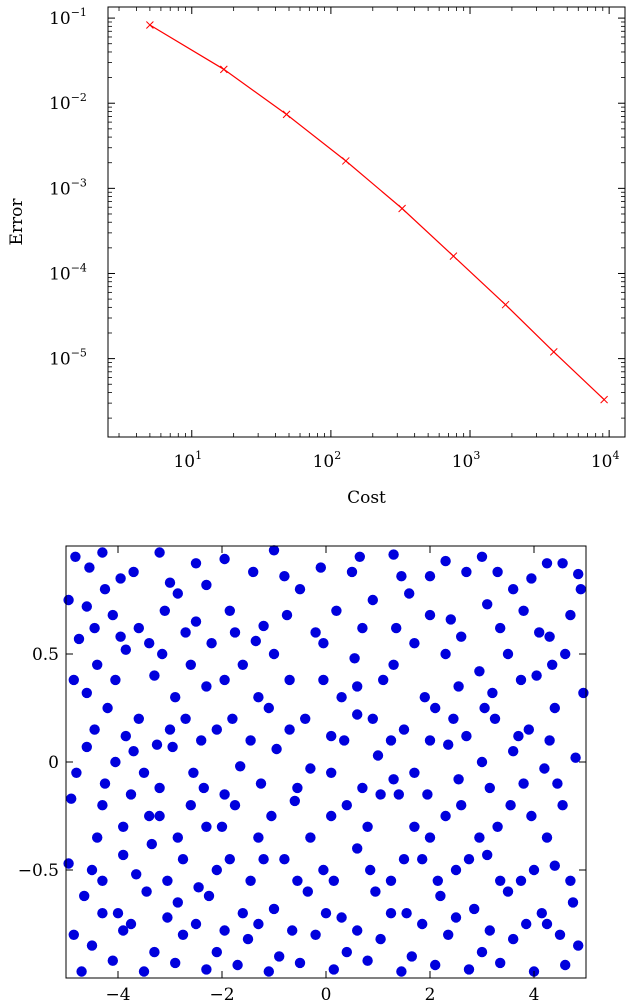  Describe the element at coordinates (534, 995) in the screenshot. I see `scatter-x-tick-label-4: 4` at that location.